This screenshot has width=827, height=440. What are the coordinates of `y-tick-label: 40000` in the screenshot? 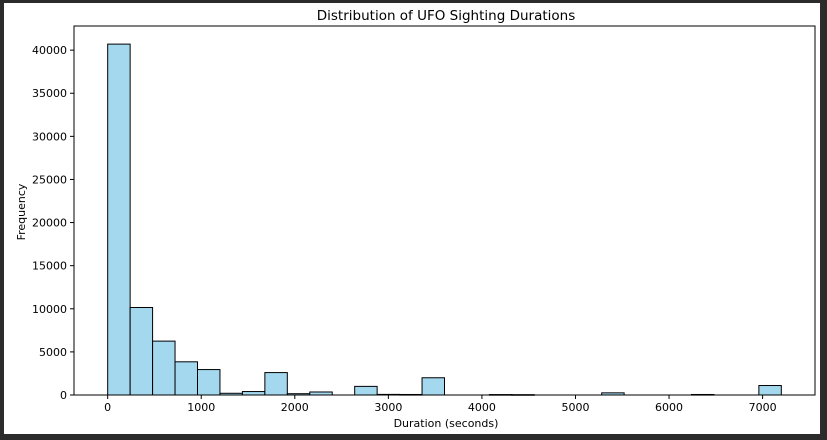 It's located at (49, 50).